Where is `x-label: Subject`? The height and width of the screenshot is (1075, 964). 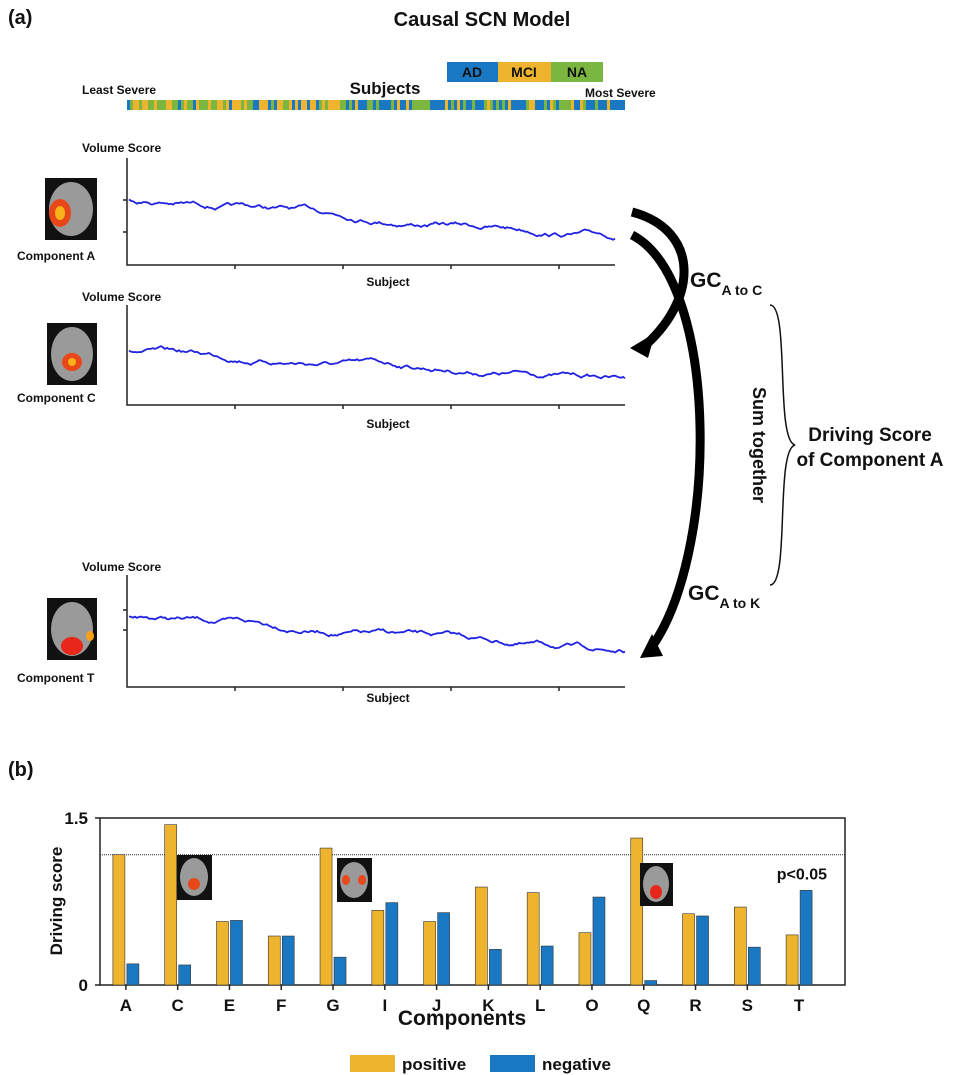
x-label: Subject is located at coordinates (387, 282).